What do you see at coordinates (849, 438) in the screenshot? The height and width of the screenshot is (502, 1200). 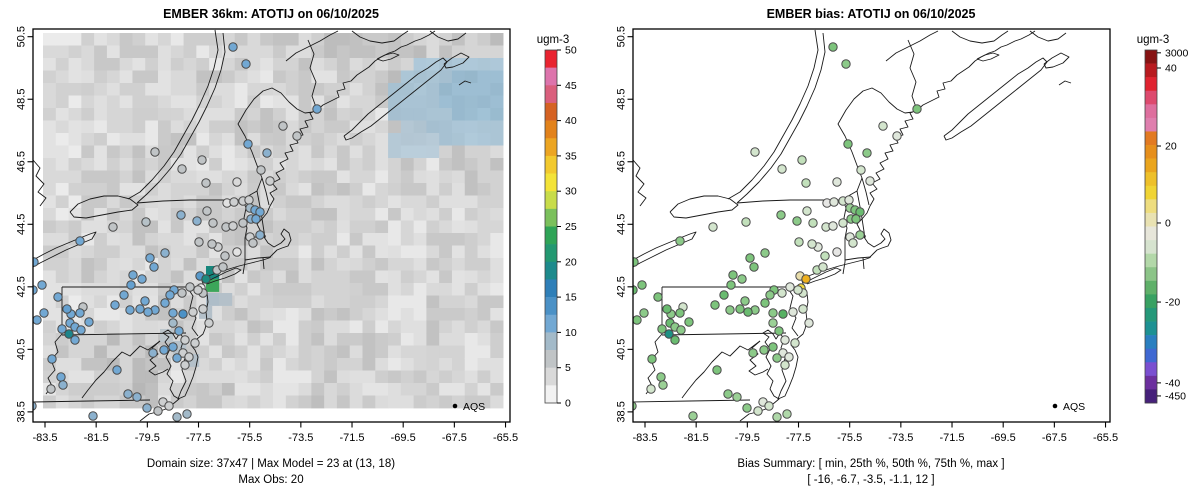 I see `x-axis-tick-label: -75.5` at bounding box center [849, 438].